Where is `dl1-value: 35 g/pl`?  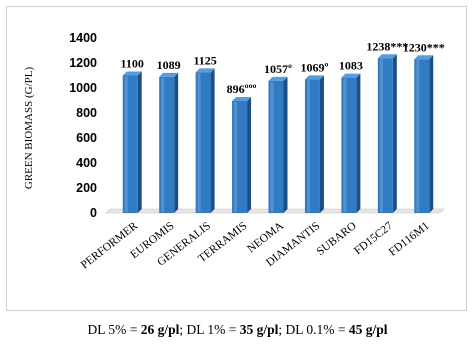
dl1-value: 35 g/pl is located at coordinates (259, 329).